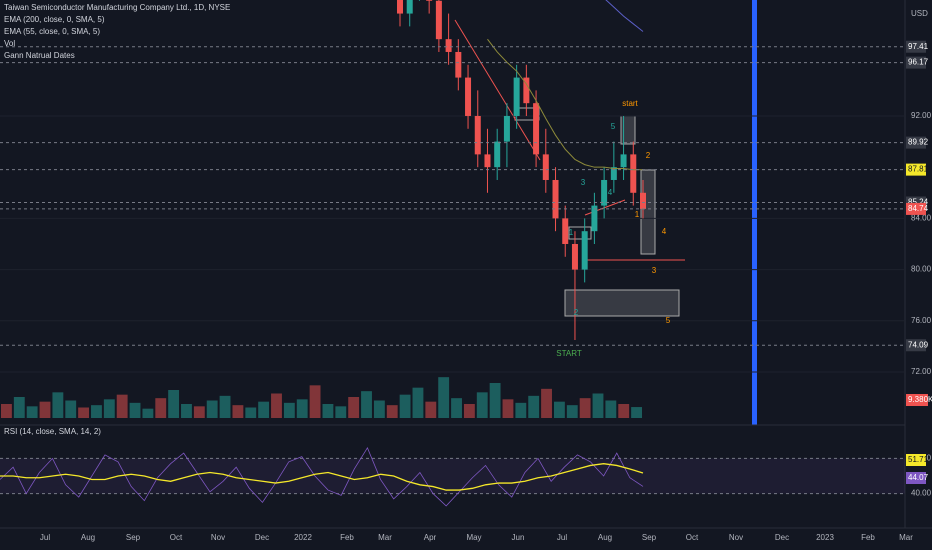 The height and width of the screenshot is (550, 932). What do you see at coordinates (605, 537) in the screenshot?
I see `x-tick-label: Aug` at bounding box center [605, 537].